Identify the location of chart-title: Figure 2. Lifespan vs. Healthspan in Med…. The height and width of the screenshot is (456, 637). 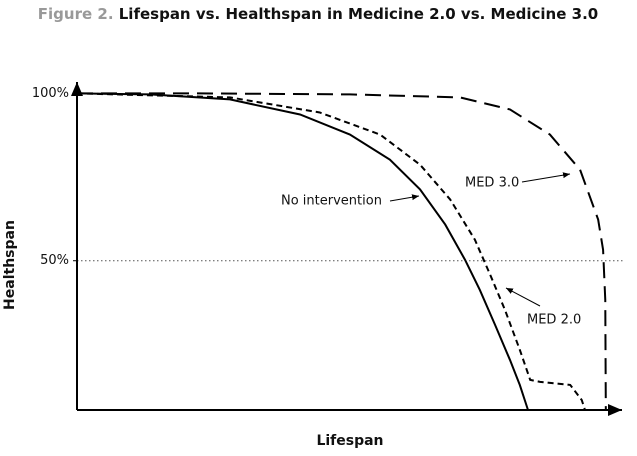
(318, 14).